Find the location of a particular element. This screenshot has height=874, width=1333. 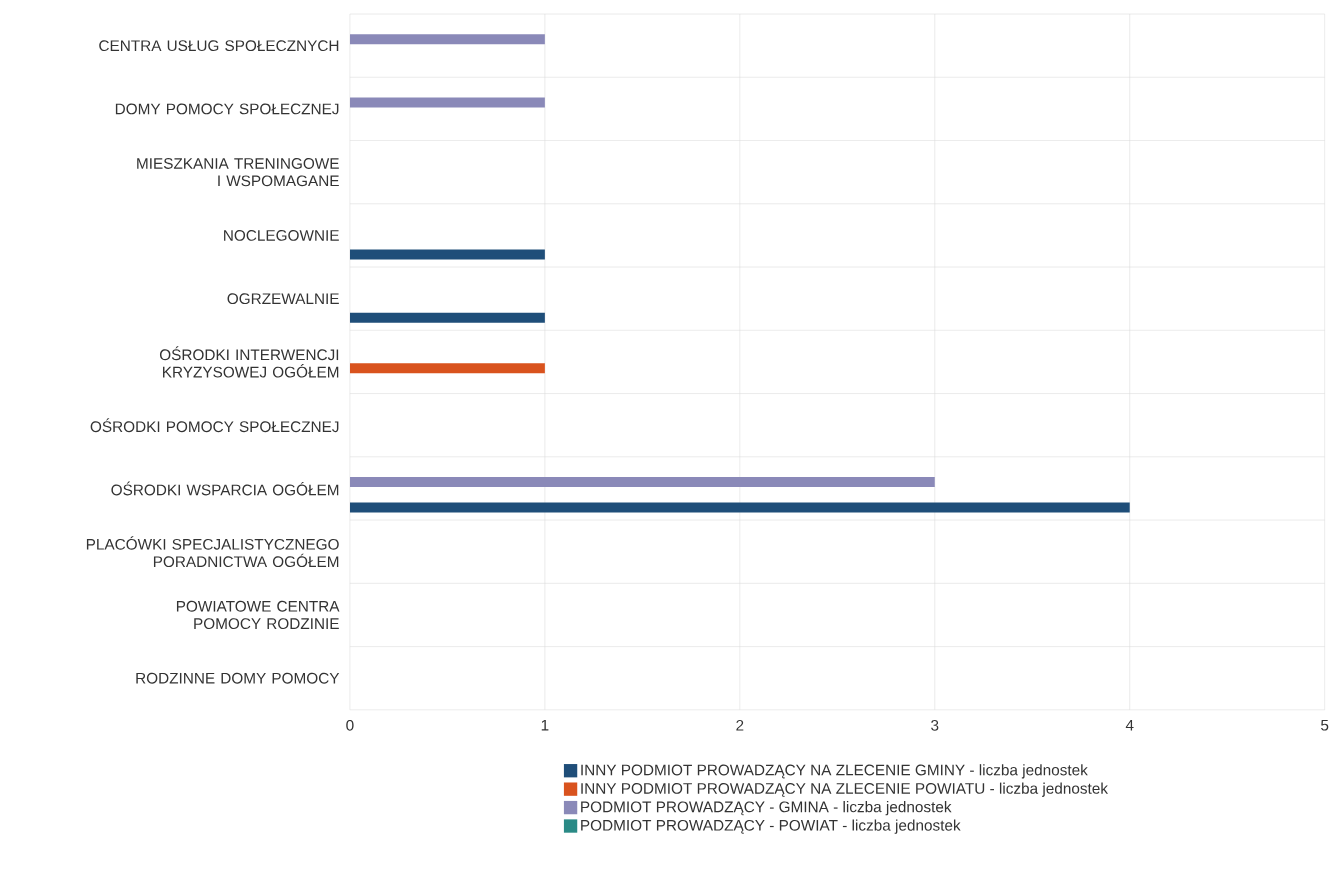

x-tick-label: 2 is located at coordinates (740, 725).